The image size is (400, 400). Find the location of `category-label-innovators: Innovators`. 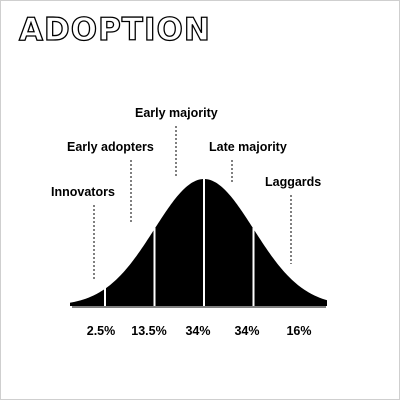

category-label-innovators: Innovators is located at coordinates (83, 192).